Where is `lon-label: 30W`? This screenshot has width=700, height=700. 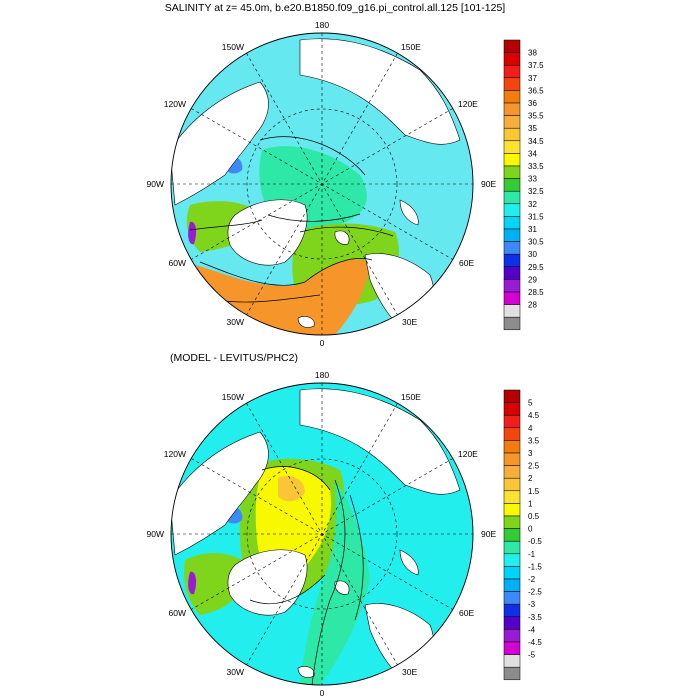
lon-label: 30W is located at coordinates (235, 322).